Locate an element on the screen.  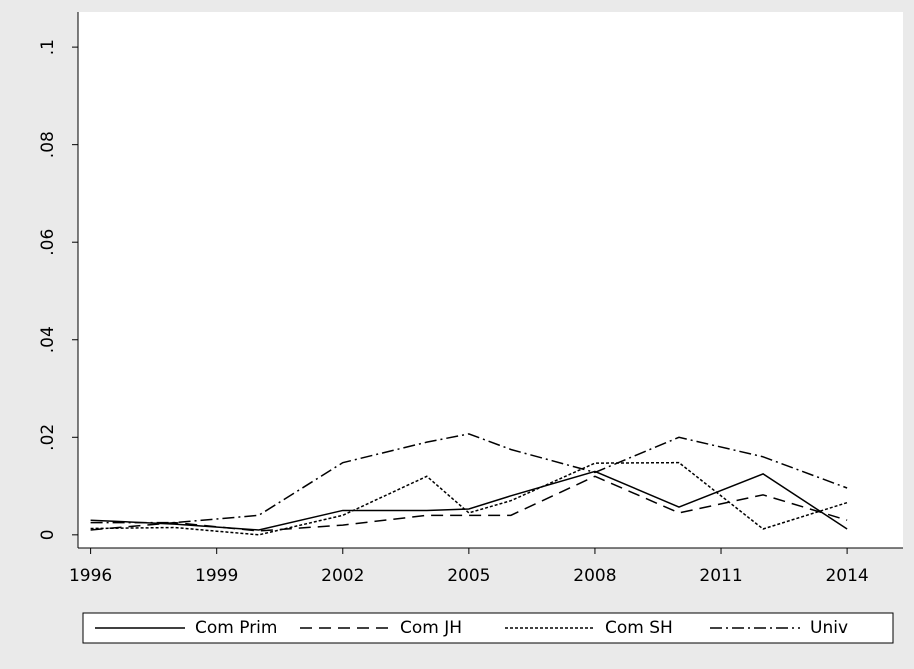
x-tick-label: 2011 is located at coordinates (720, 576).